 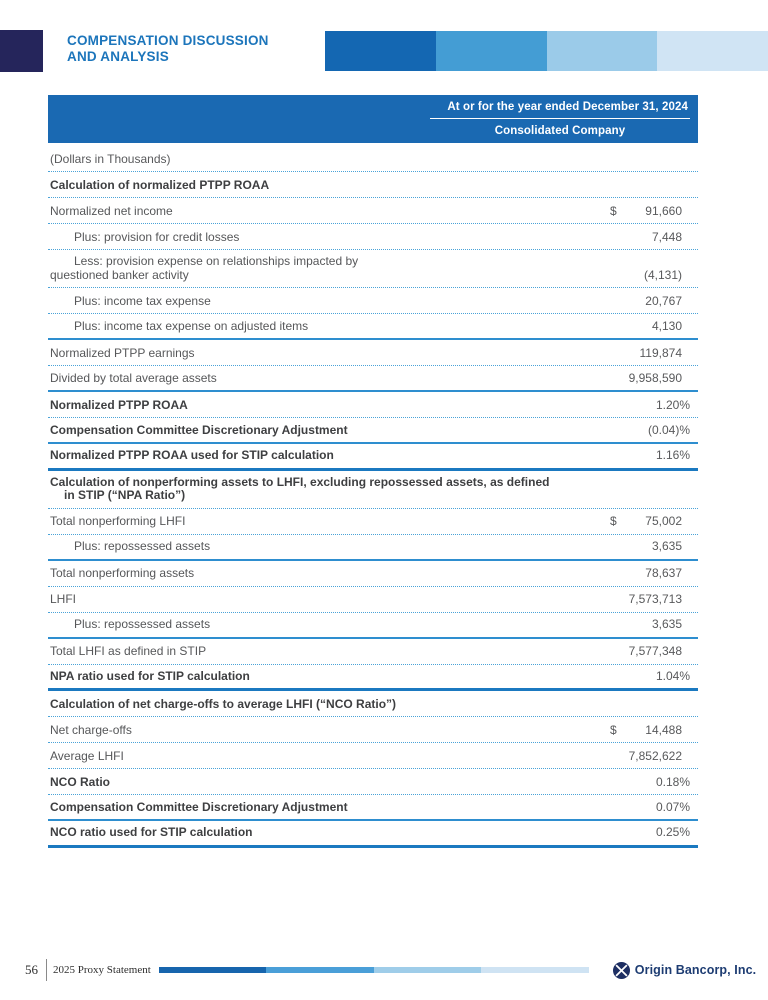 What do you see at coordinates (118, 56) in the screenshot?
I see `page-title-line2: AND ANALYSIS` at bounding box center [118, 56].